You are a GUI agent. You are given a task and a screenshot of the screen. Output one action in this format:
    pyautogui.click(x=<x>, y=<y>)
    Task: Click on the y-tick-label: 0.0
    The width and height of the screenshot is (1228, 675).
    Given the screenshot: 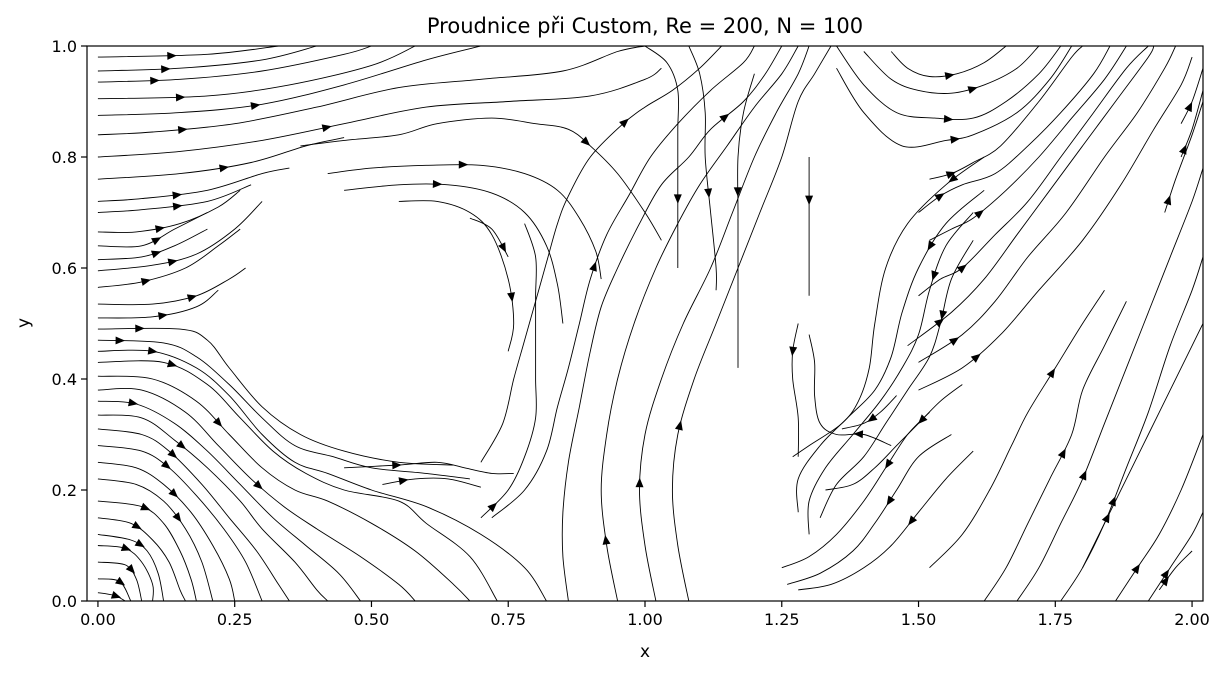 What is the action you would take?
    pyautogui.click(x=64, y=601)
    